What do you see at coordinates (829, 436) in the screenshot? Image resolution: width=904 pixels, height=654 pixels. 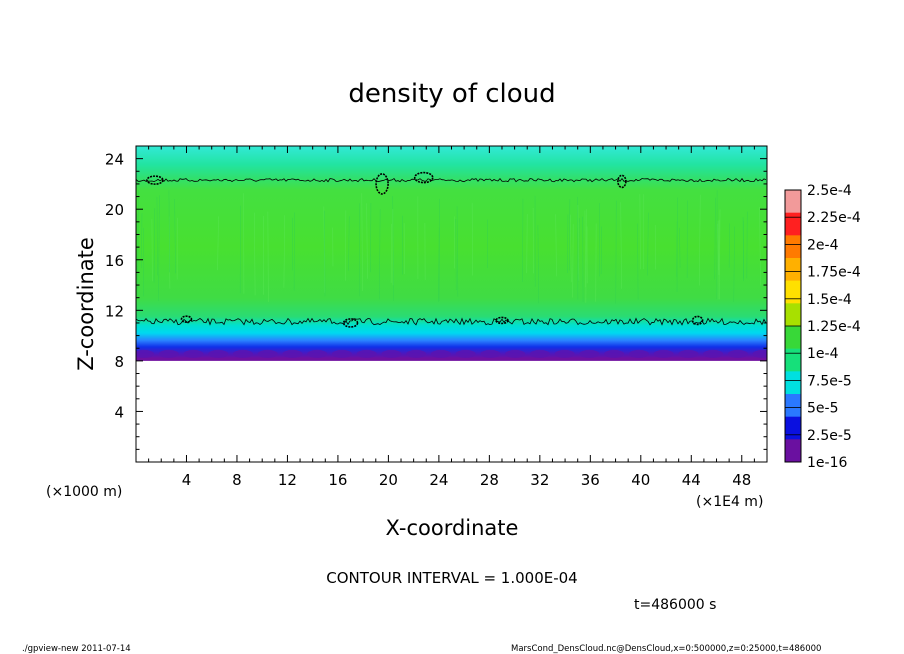 I see `colorbar-label: 2.5e-5` at bounding box center [829, 436].